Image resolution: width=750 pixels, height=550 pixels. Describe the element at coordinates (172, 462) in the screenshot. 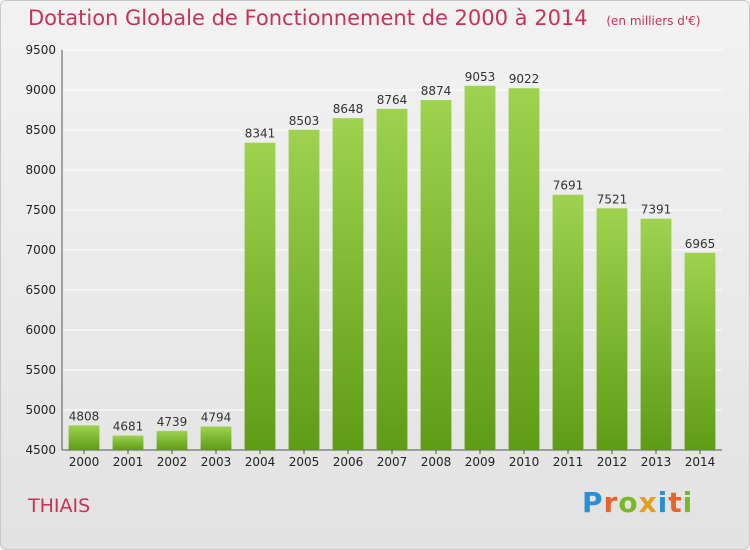

I see `x-tick-label: 2002` at that location.